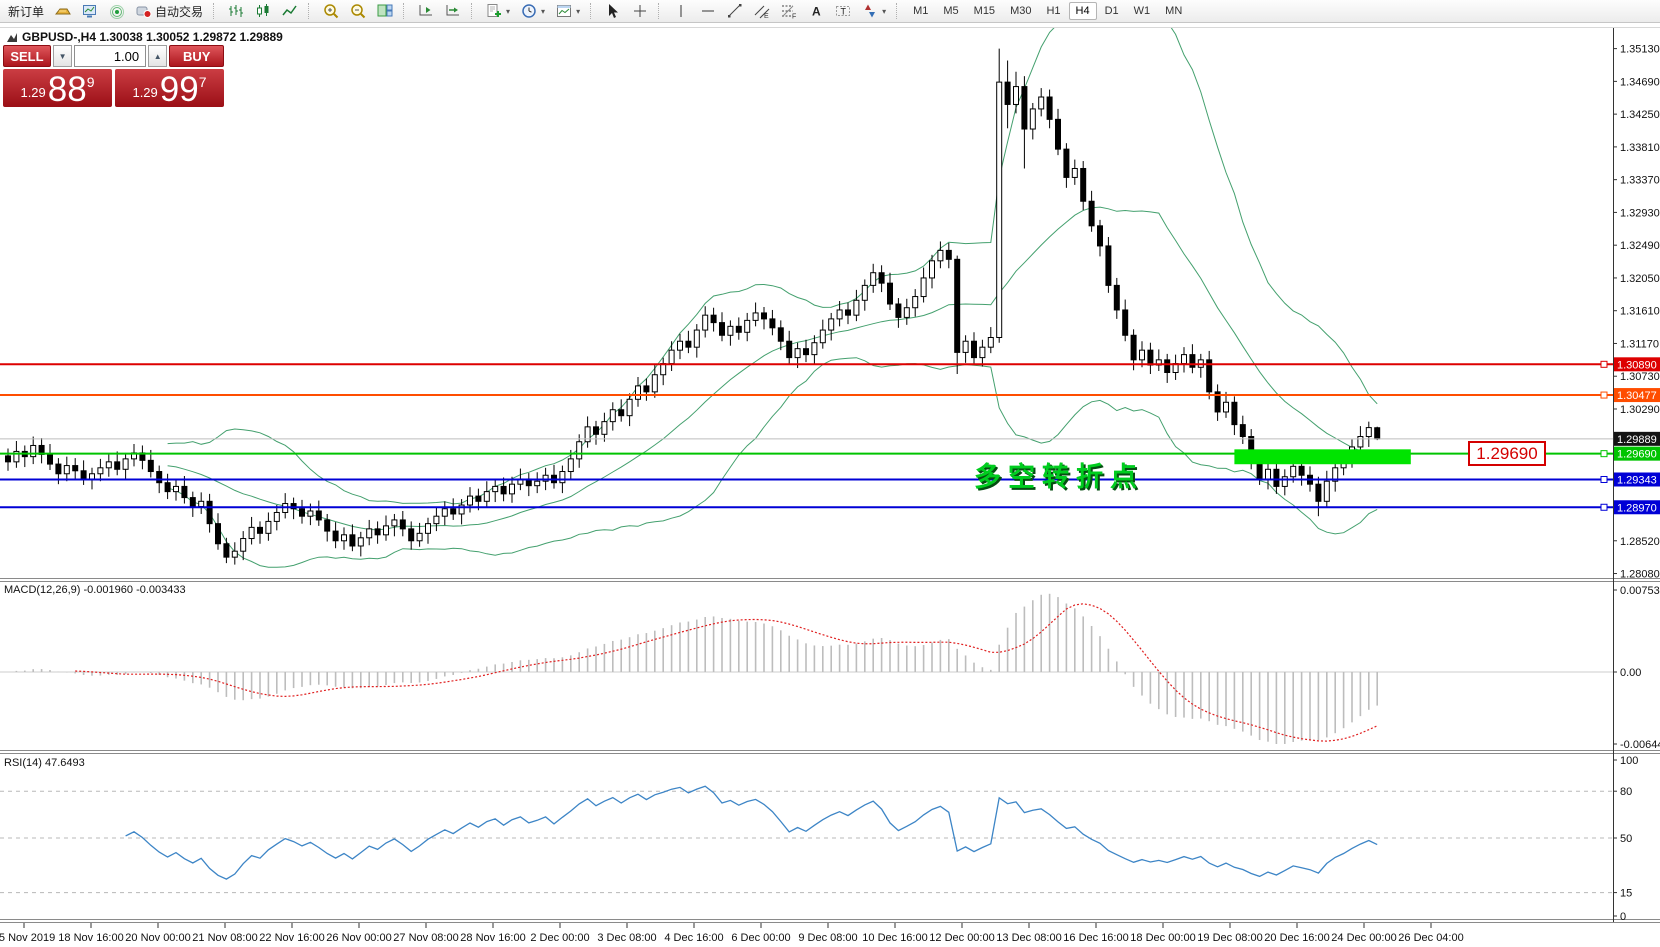 Image resolution: width=1660 pixels, height=947 pixels. Describe the element at coordinates (1637, 480) in the screenshot. I see `svg-text: 1.29343` at that location.